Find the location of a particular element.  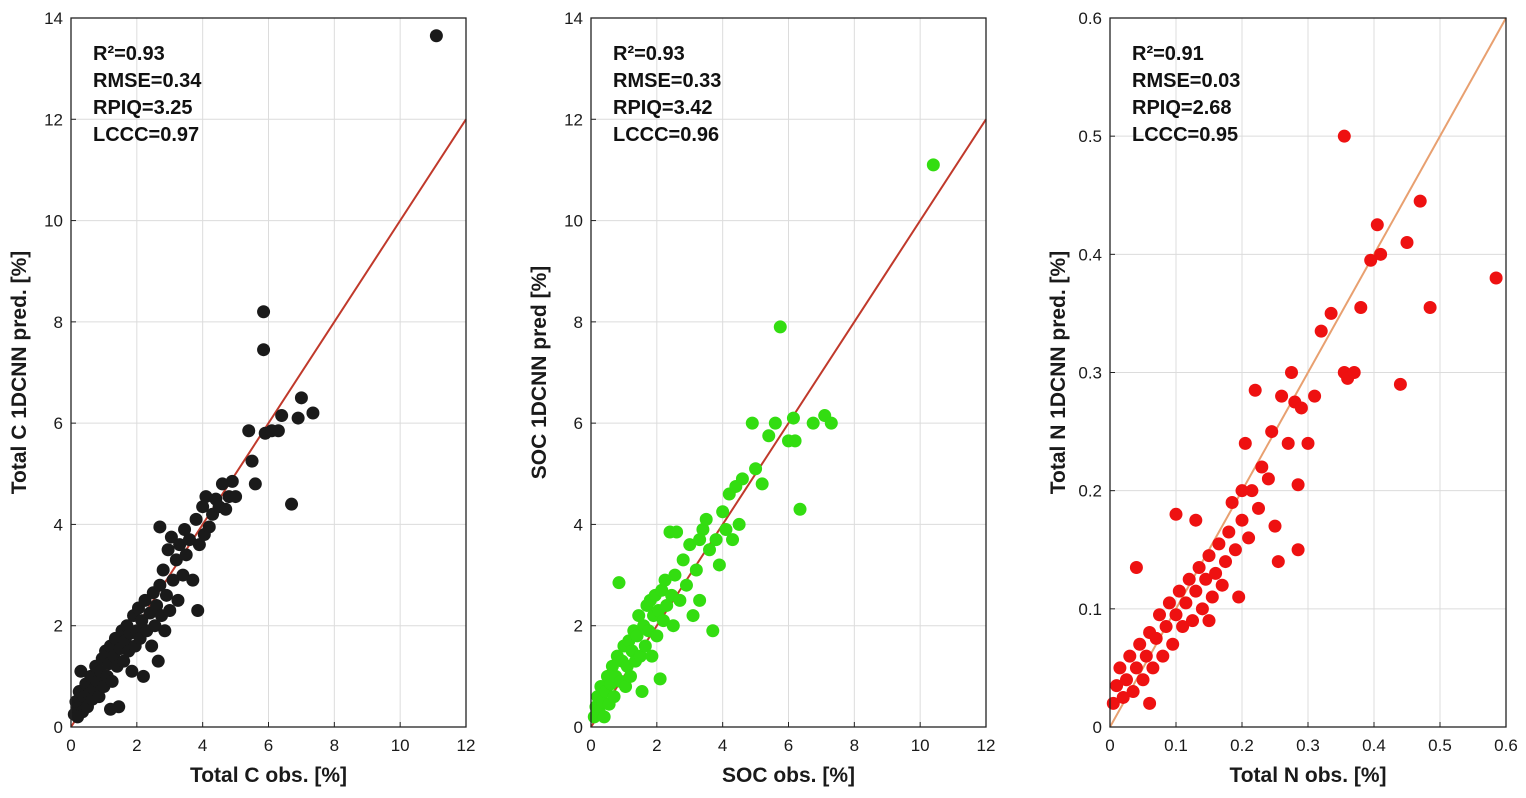

y-tick-label: 8 is located at coordinates (578, 322).